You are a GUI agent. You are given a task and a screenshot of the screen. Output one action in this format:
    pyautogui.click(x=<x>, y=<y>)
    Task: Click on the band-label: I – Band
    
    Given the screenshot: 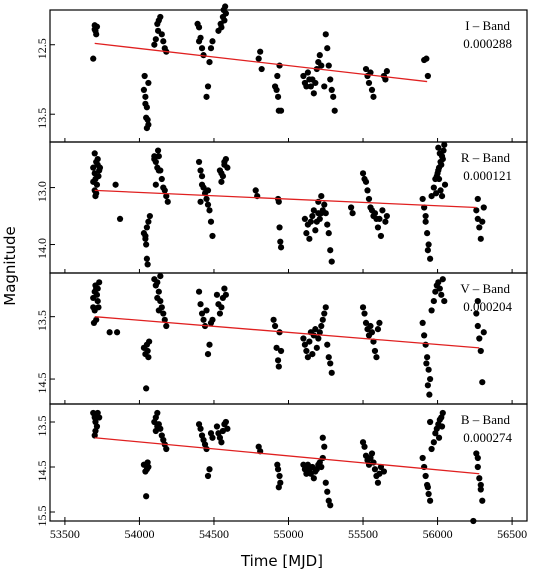 What is the action you would take?
    pyautogui.click(x=487, y=25)
    